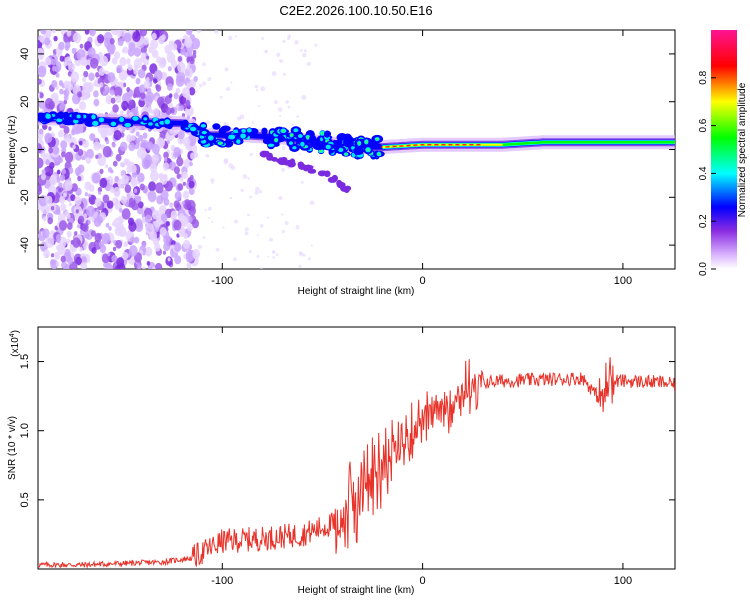 This screenshot has height=600, width=750. I want to click on spectrogram-y-tick-label: 0, so click(25, 149).